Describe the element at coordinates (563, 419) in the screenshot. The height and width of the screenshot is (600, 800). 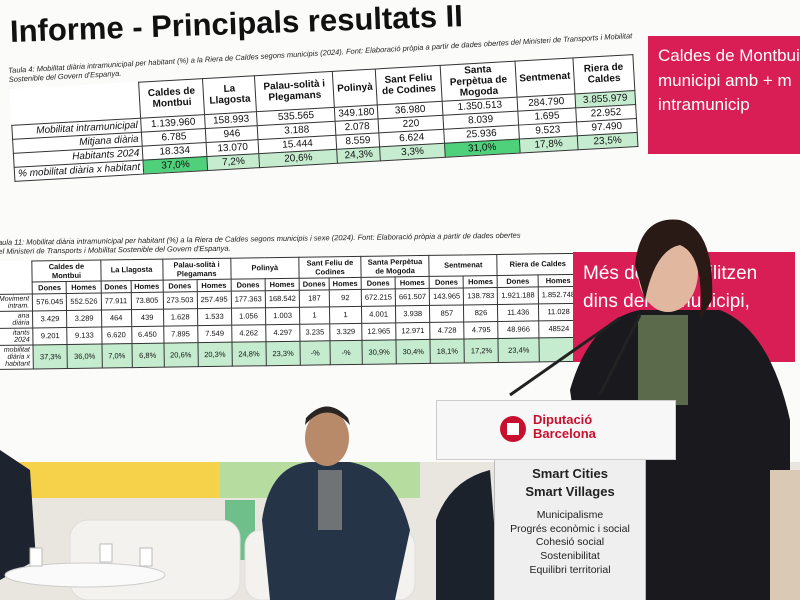
I see `brand-line: Diputació` at that location.